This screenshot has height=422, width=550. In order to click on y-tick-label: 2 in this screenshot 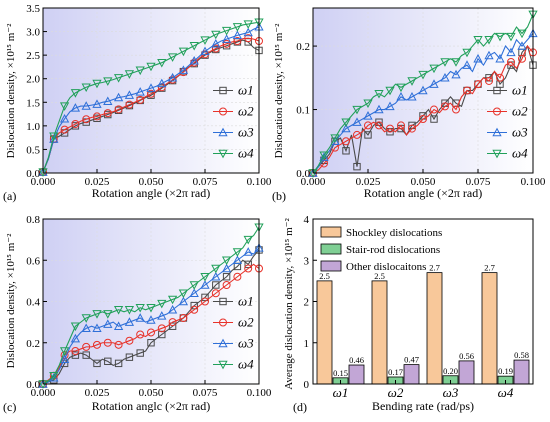, I will do `click(307, 303)`.